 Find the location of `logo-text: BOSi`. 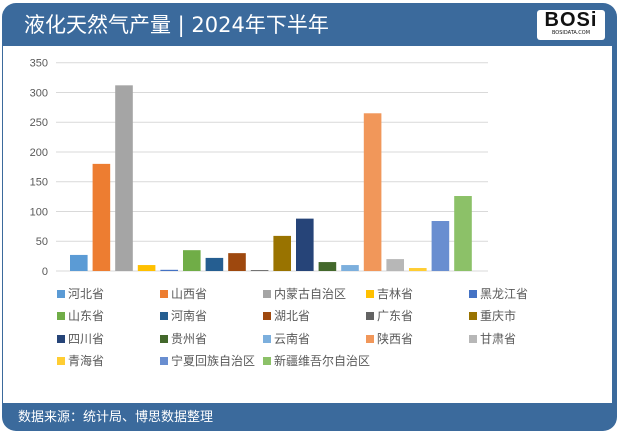

logo-text: BOSi is located at coordinates (571, 20).